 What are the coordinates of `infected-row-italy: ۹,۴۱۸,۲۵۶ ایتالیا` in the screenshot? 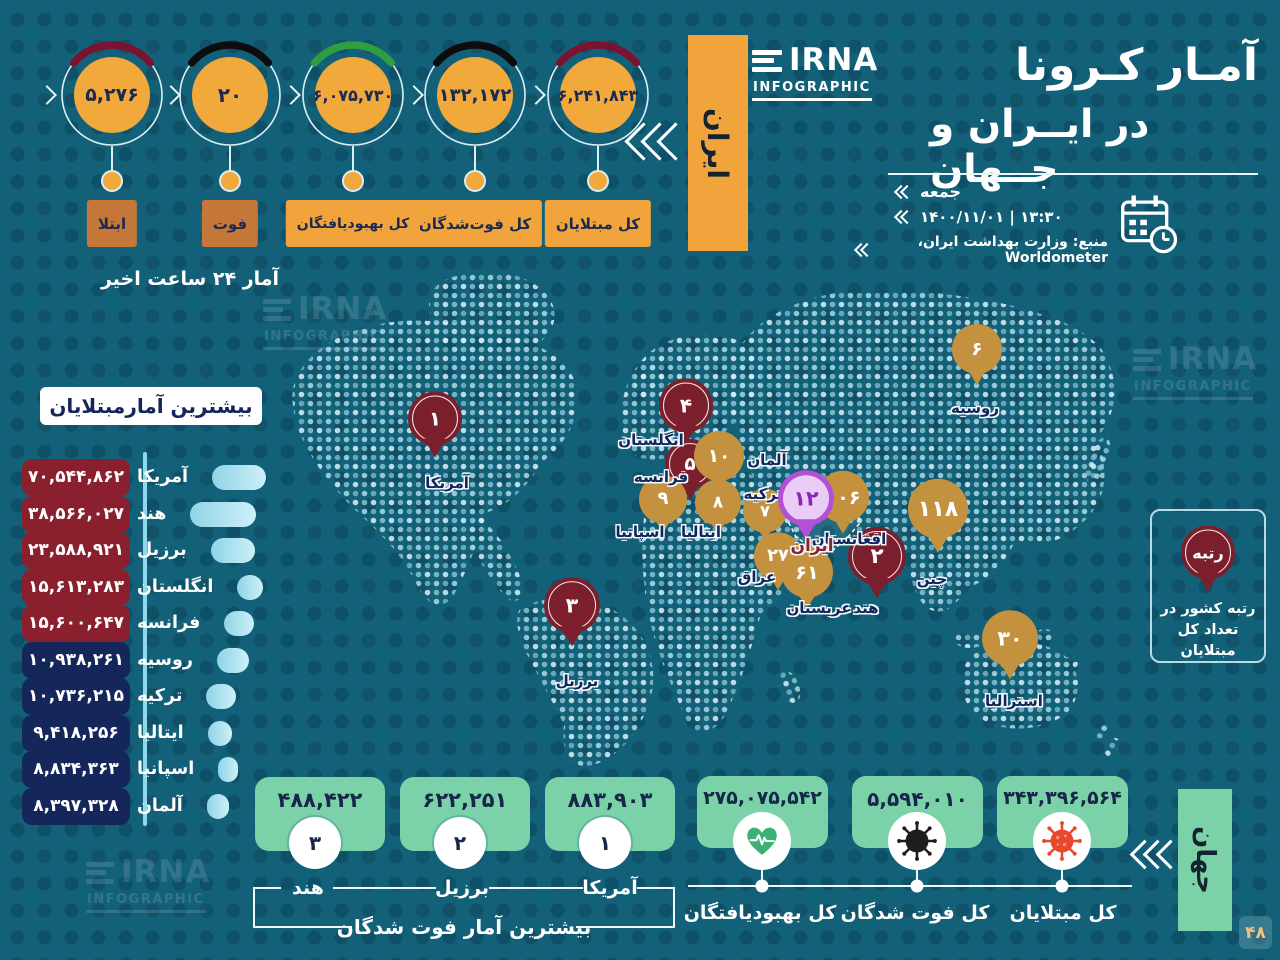 It's located at (127, 733).